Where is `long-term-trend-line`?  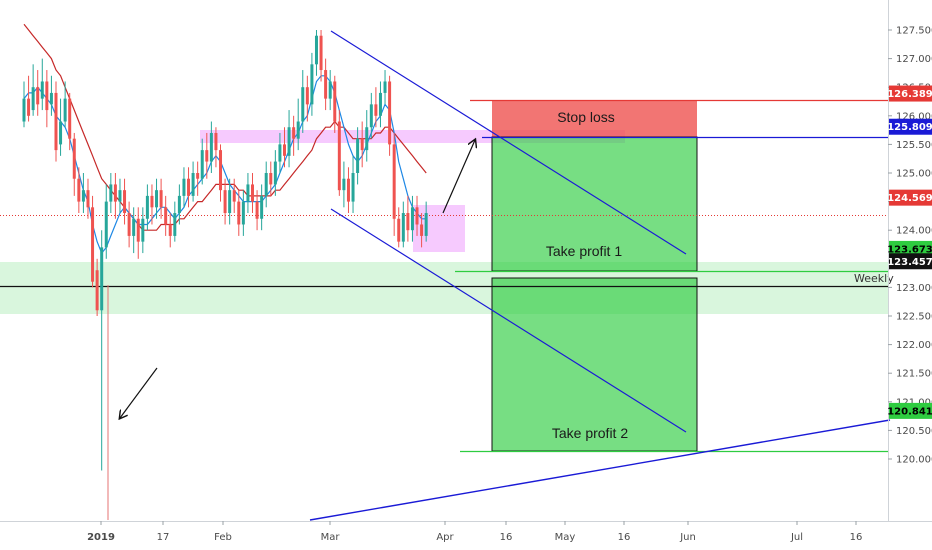
long-term-trend-line is located at coordinates (600, 470).